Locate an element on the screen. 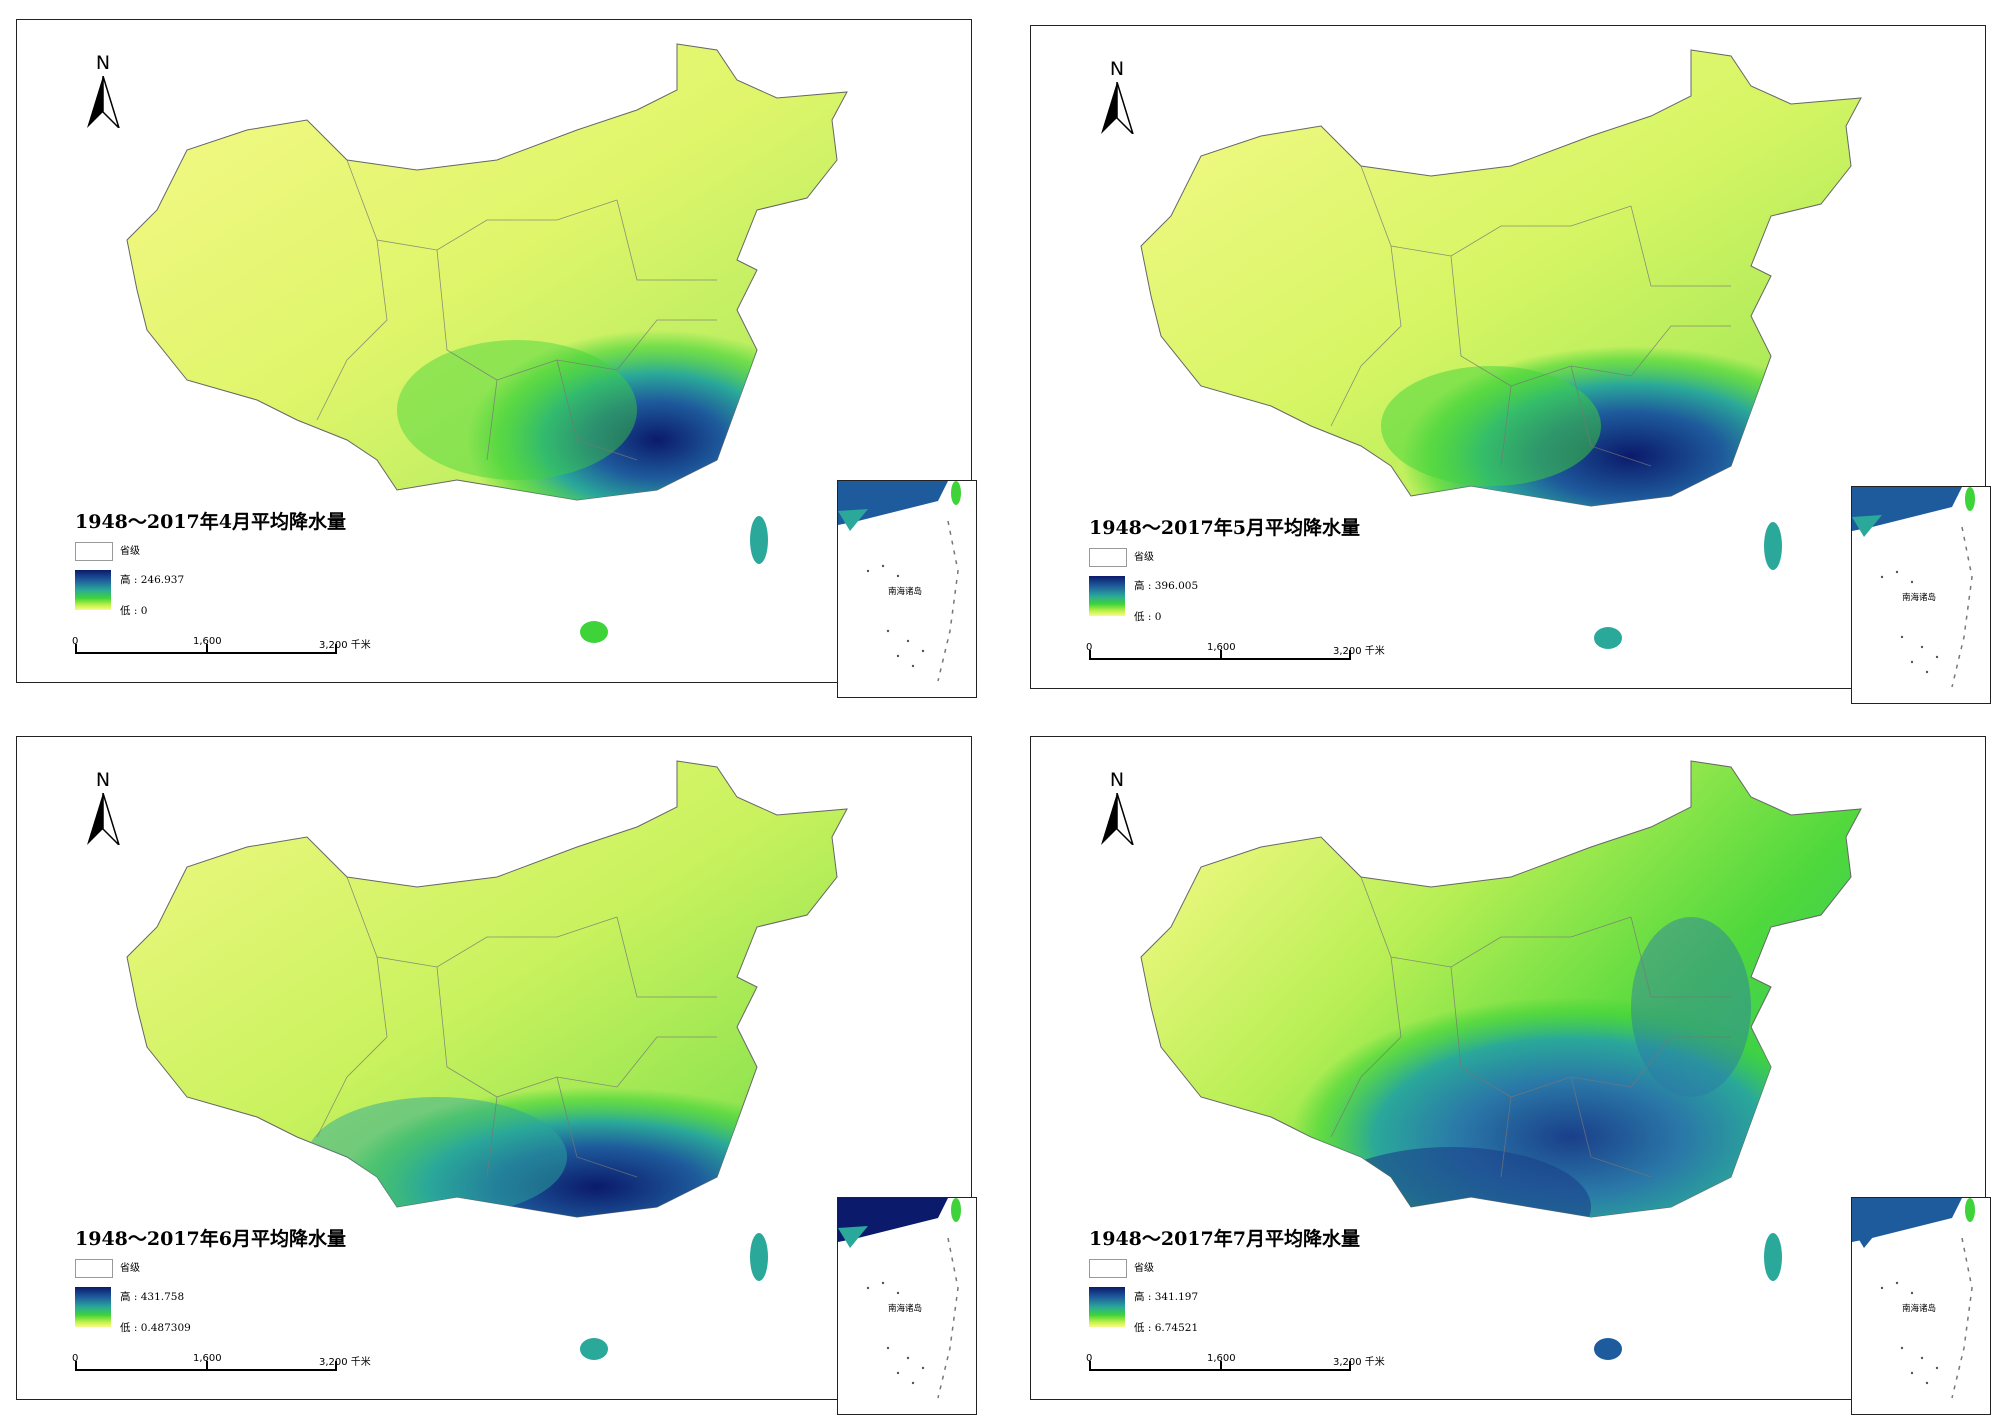 The height and width of the screenshot is (1418, 2000). legend-high-value: 高 : 431.758 is located at coordinates (152, 1297).